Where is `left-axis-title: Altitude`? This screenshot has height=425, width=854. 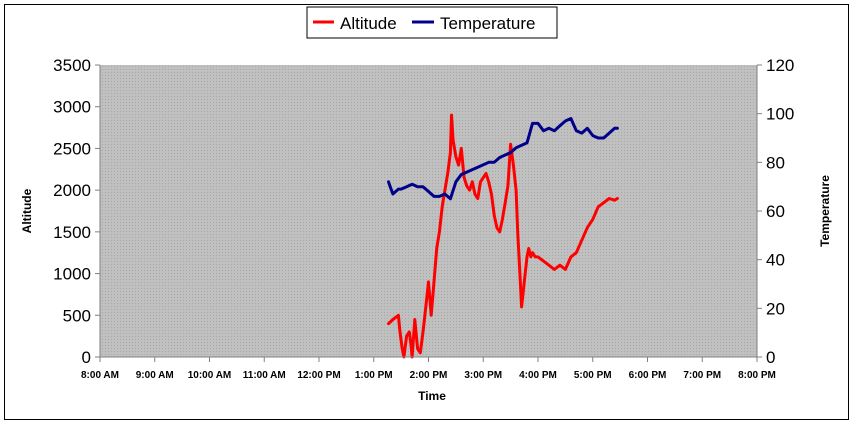
left-axis-title: Altitude is located at coordinates (27, 210).